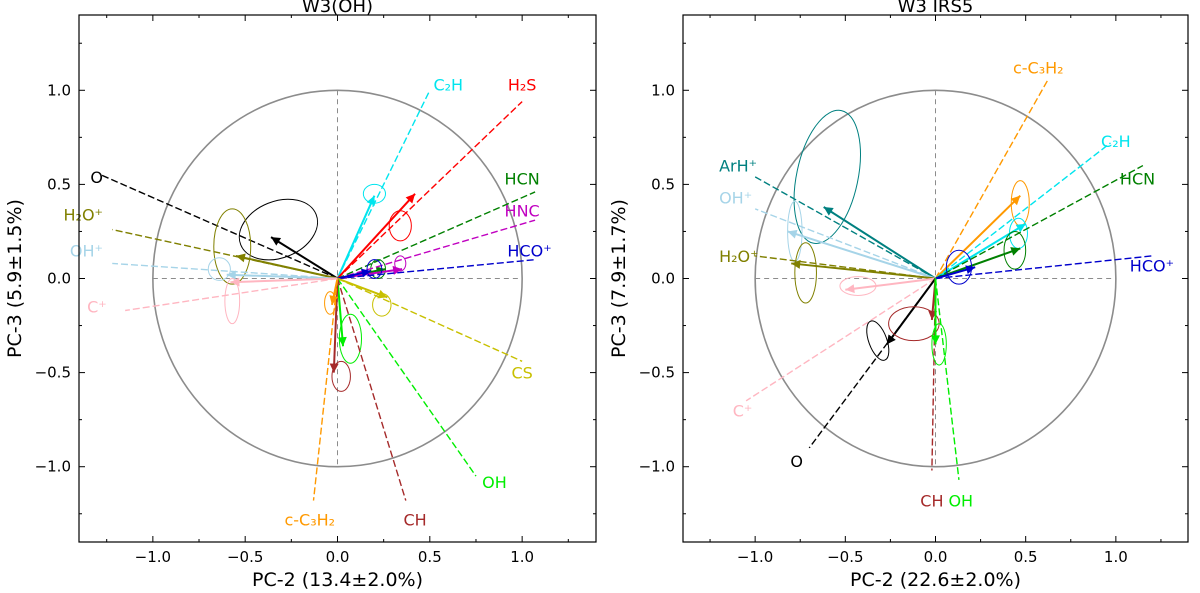  Describe the element at coordinates (522, 557) in the screenshot. I see `x-tick-label: 1.0` at that location.